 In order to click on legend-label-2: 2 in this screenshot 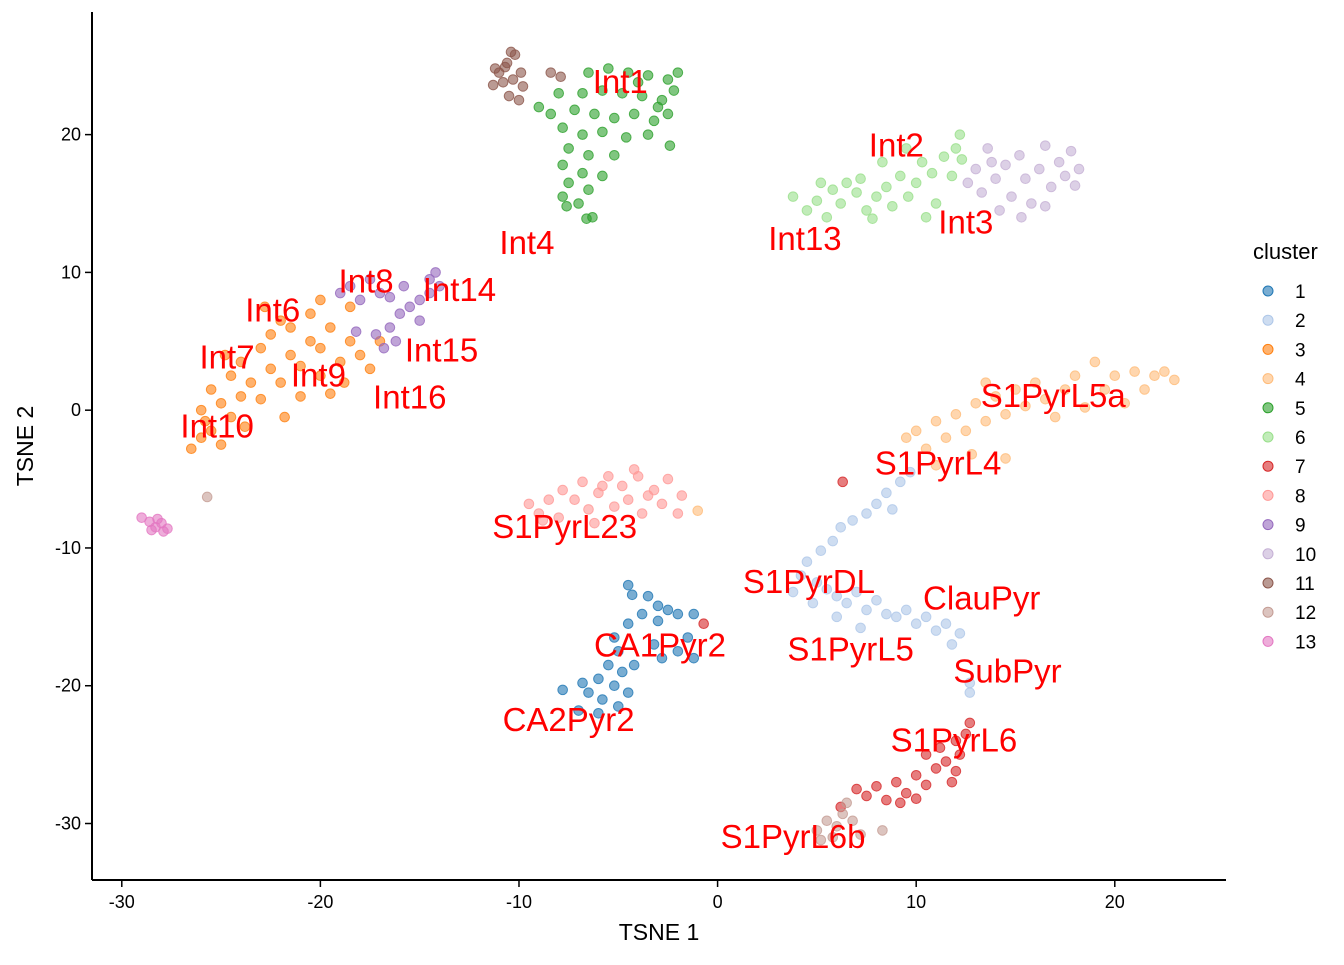, I will do `click(1300, 321)`.